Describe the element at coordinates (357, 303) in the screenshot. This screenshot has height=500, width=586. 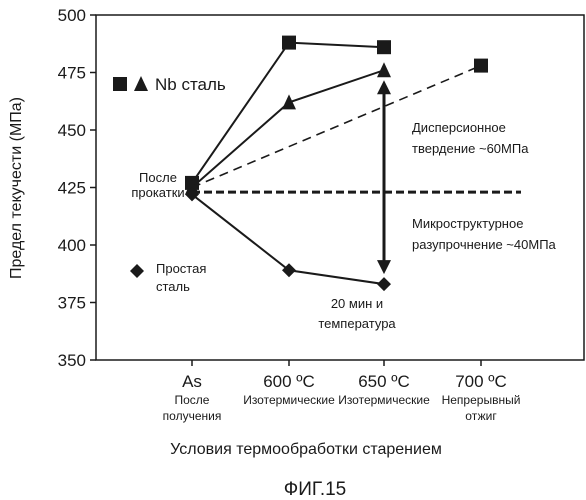
I see `text-line: 20 мин и` at that location.